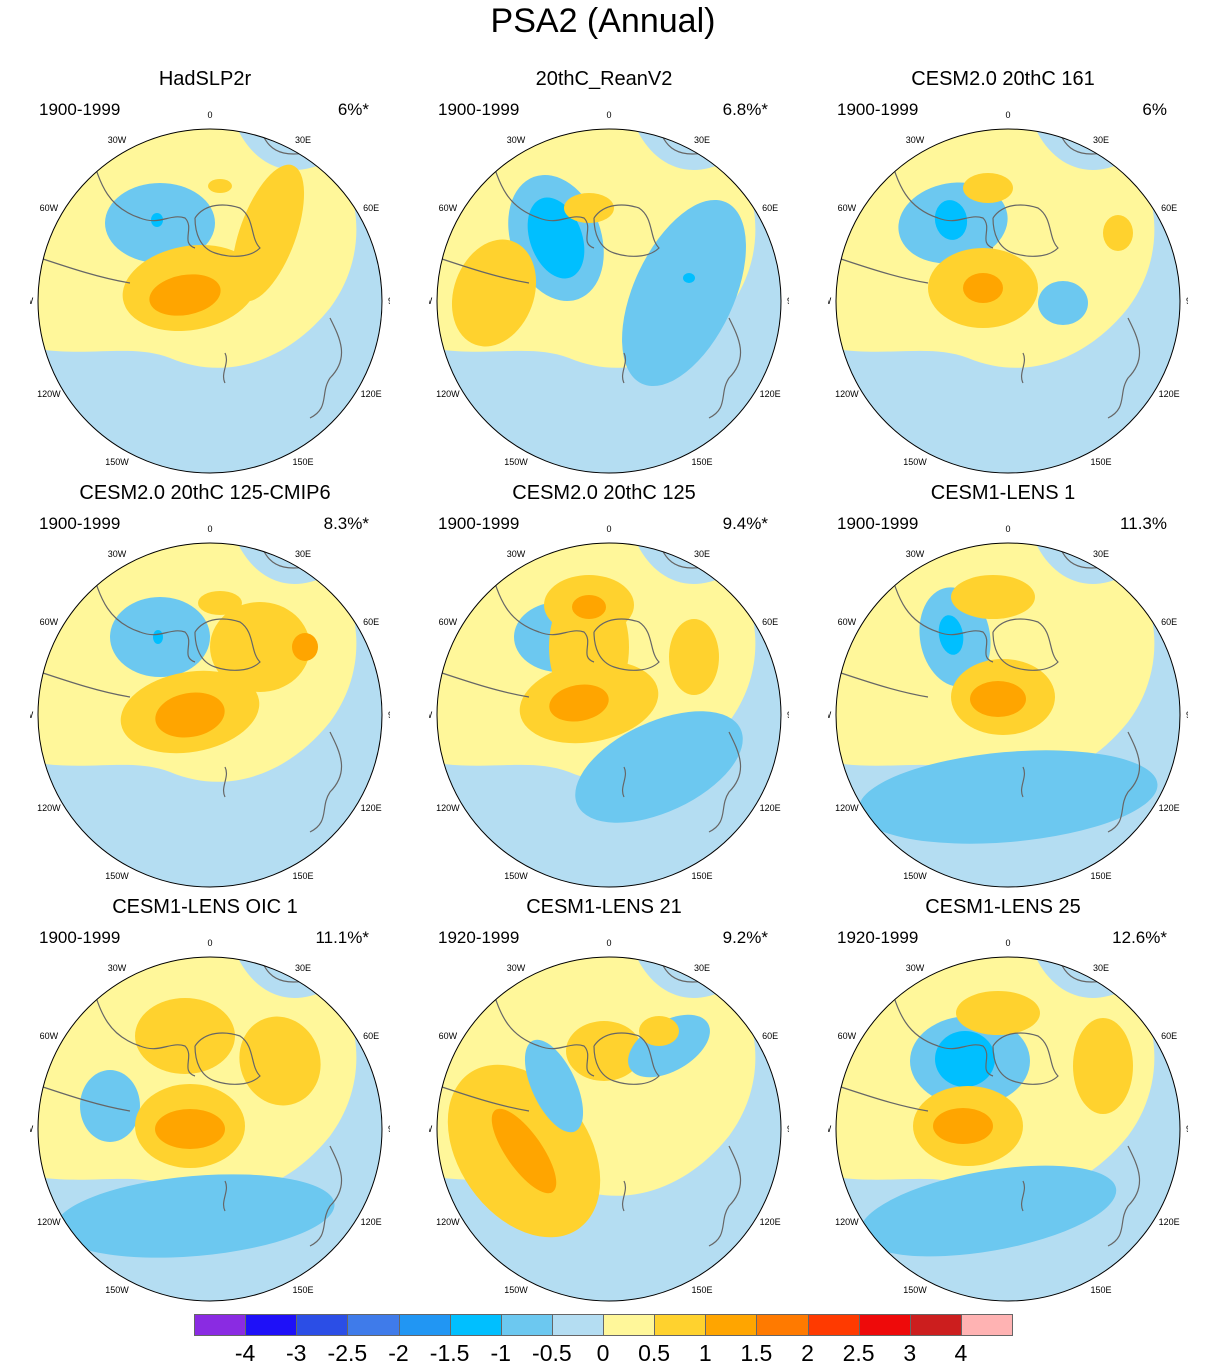 This screenshot has height=1370, width=1206. I want to click on colorbar-label: 1.5, so click(756, 1353).